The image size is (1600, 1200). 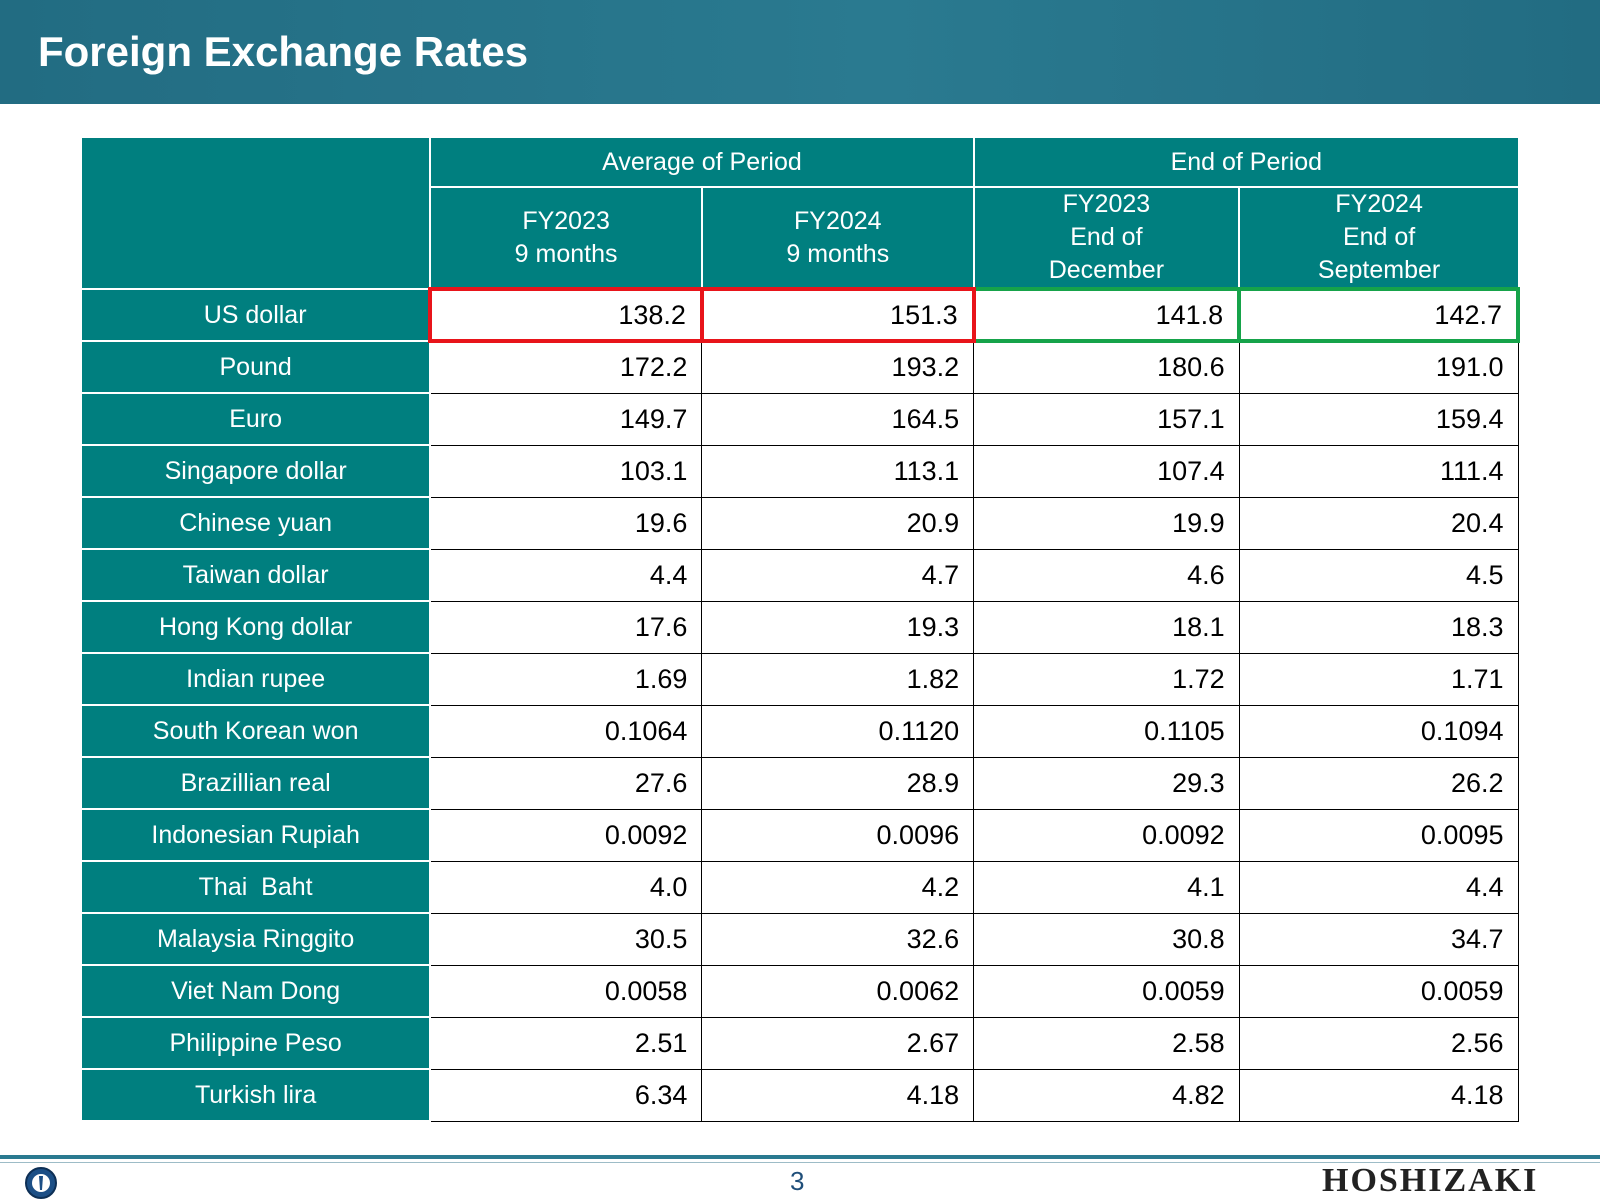 I want to click on footer-rule, so click(x=800, y=1157).